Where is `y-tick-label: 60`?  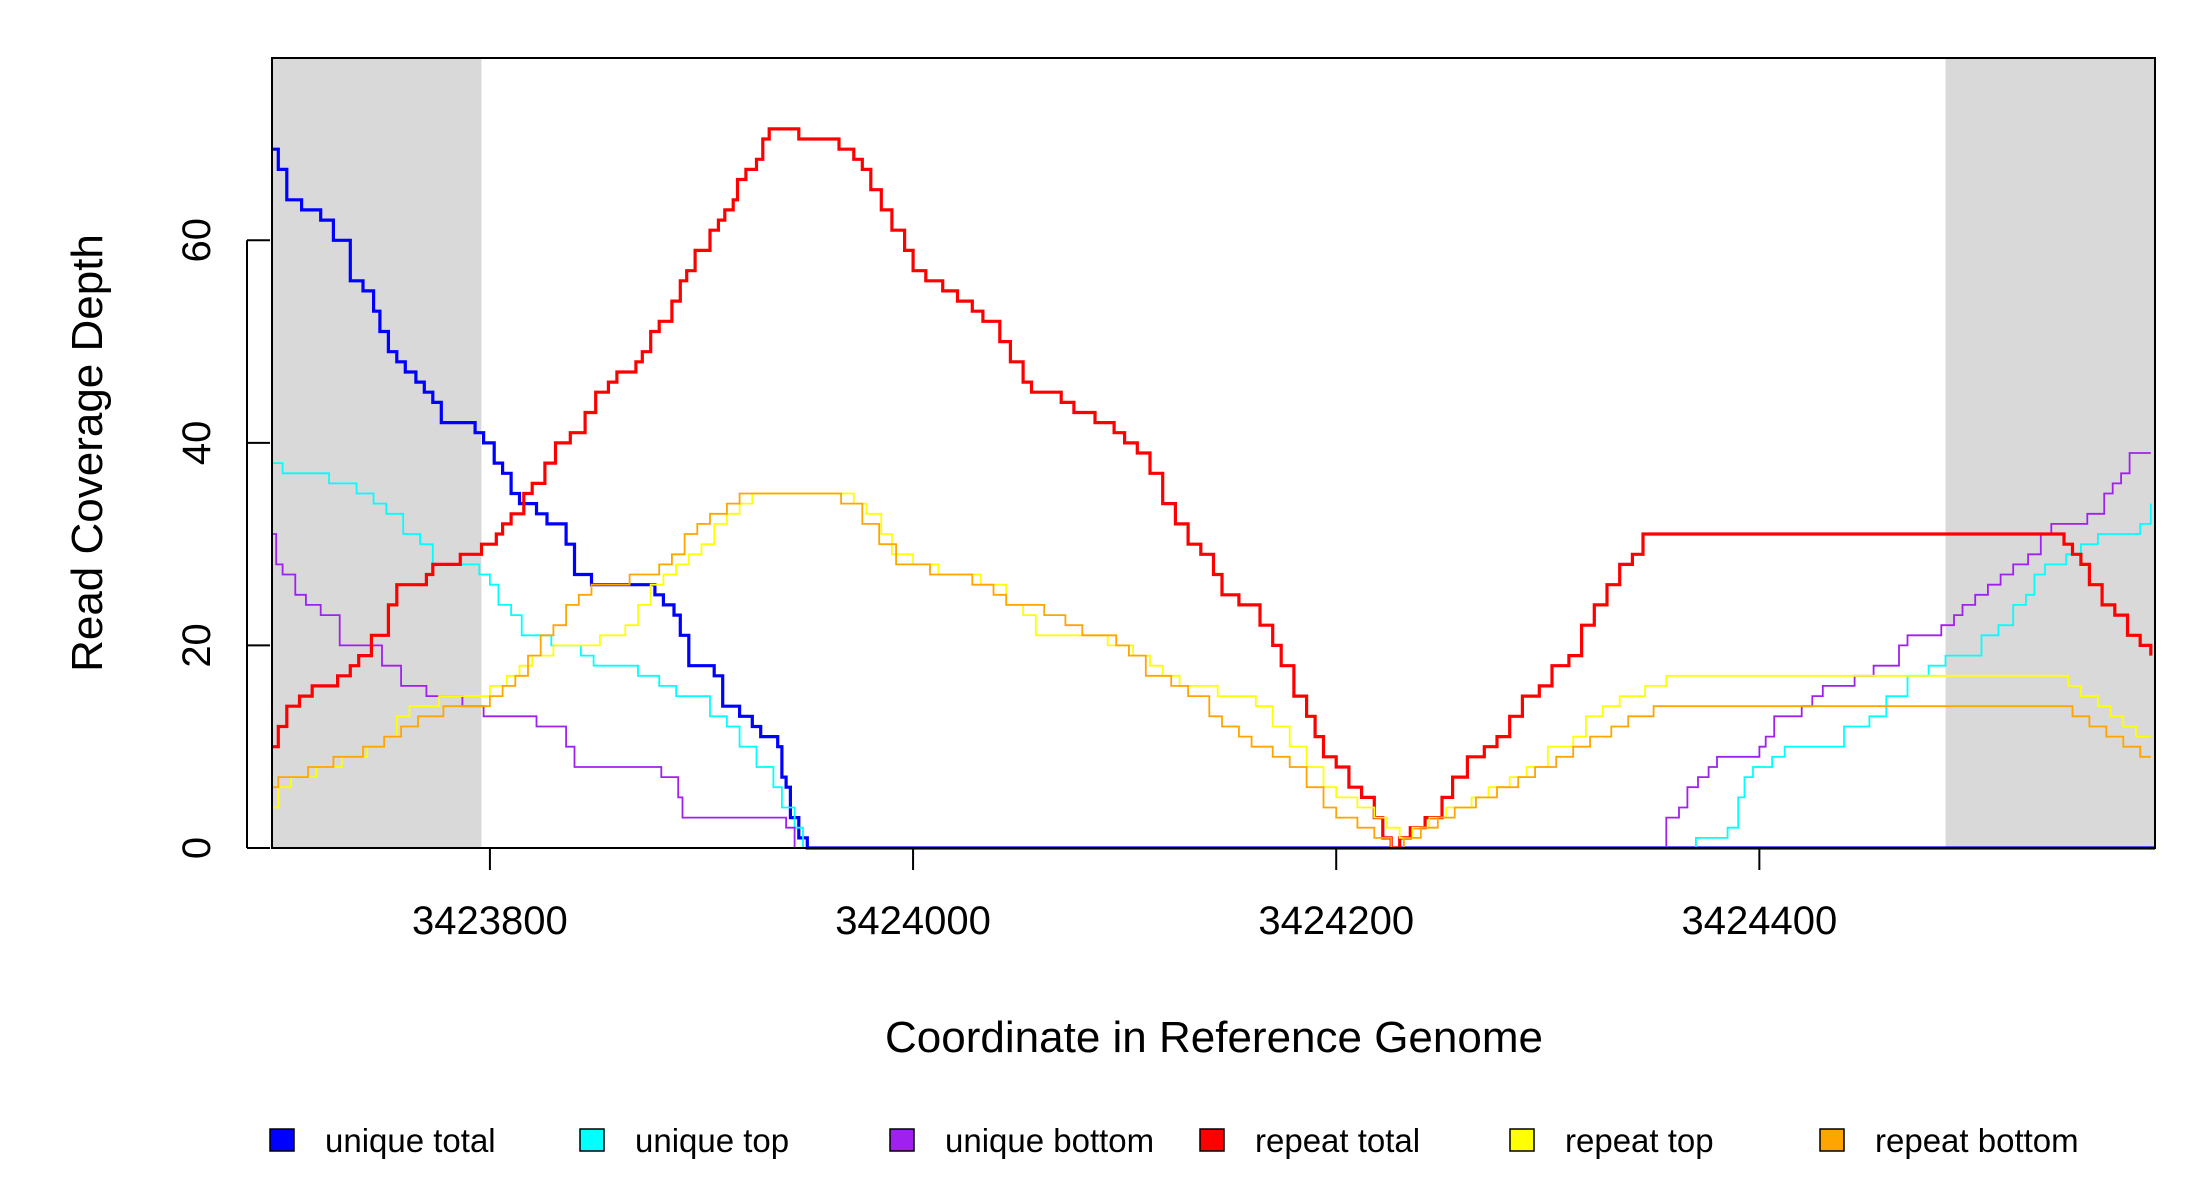 y-tick-label: 60 is located at coordinates (197, 240).